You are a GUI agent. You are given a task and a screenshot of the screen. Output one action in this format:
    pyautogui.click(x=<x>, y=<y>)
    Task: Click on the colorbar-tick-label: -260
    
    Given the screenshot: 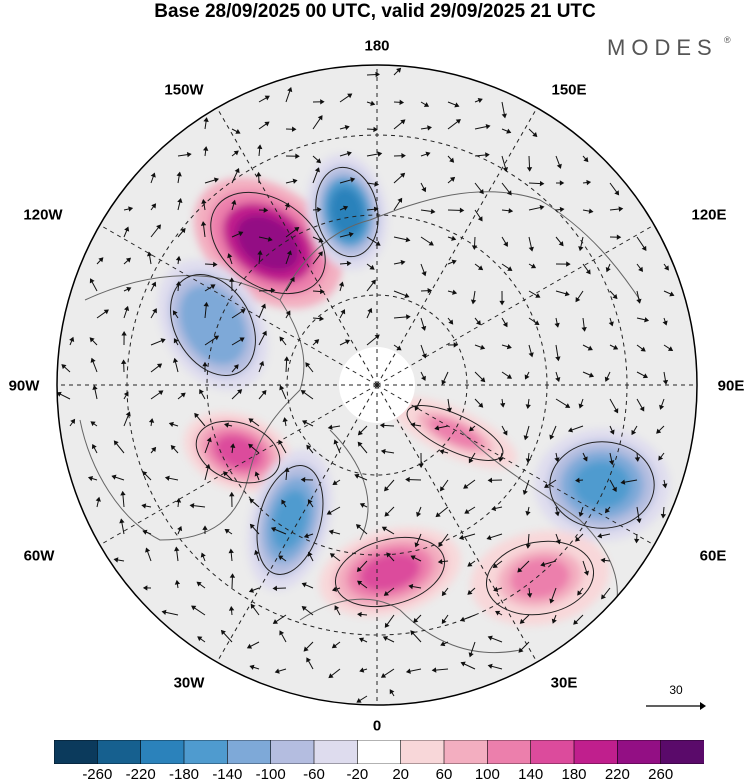 What is the action you would take?
    pyautogui.click(x=97, y=774)
    